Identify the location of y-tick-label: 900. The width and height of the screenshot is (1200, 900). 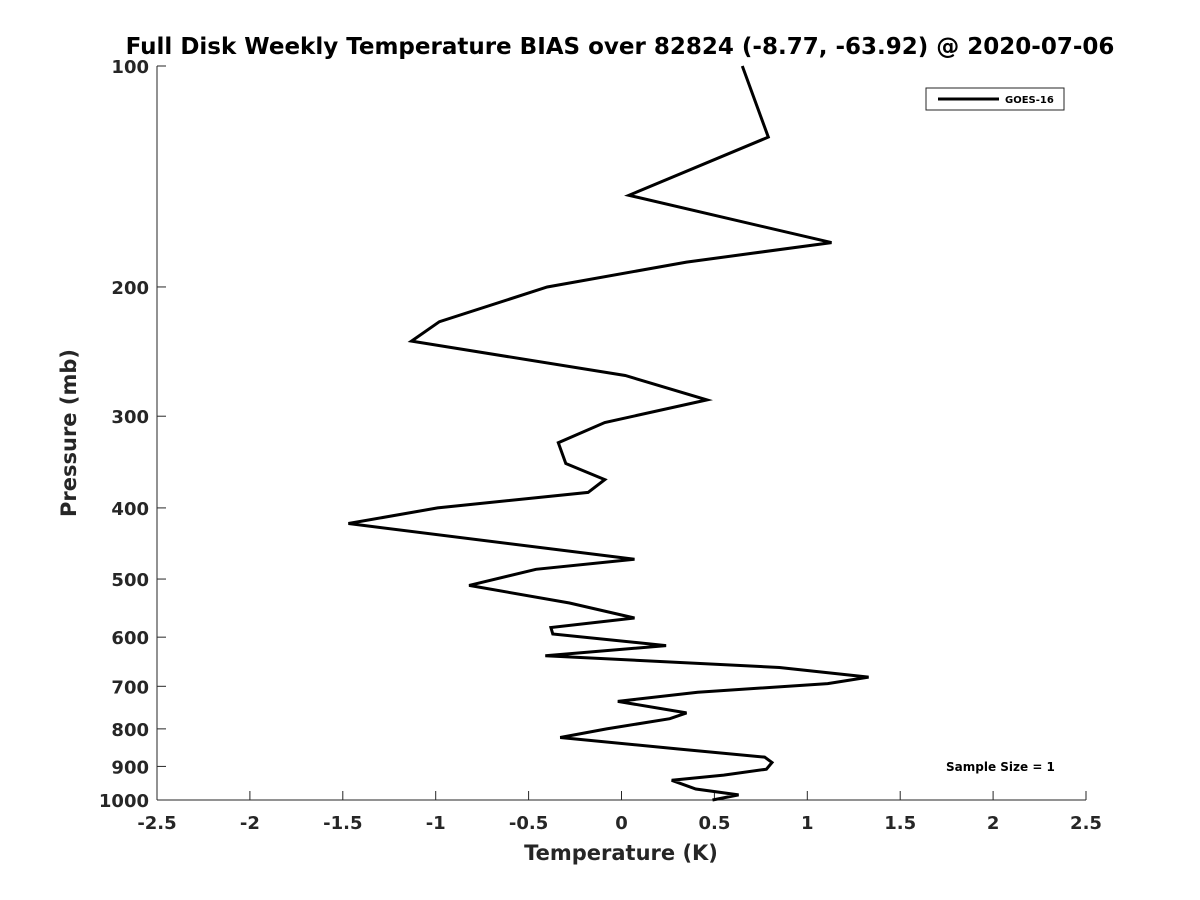
(130, 767).